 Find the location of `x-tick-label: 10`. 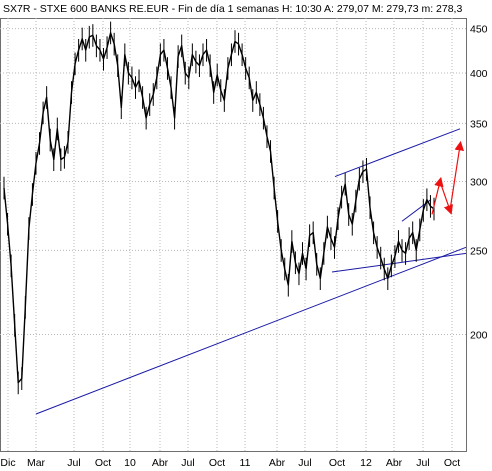

x-tick-label: 10 is located at coordinates (130, 463).